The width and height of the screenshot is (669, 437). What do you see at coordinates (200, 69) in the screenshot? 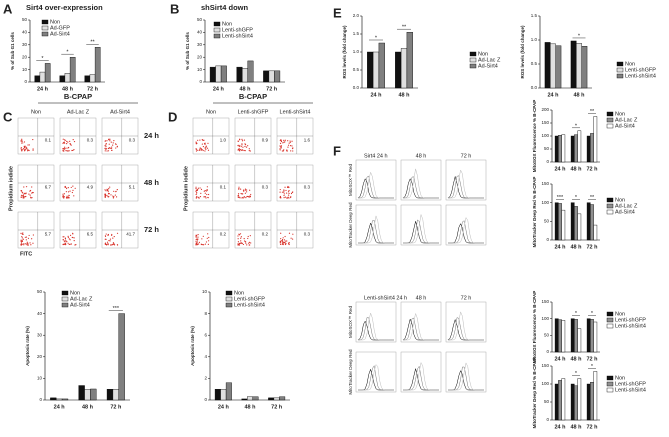
I see `y-tick-label: 10` at bounding box center [200, 69].